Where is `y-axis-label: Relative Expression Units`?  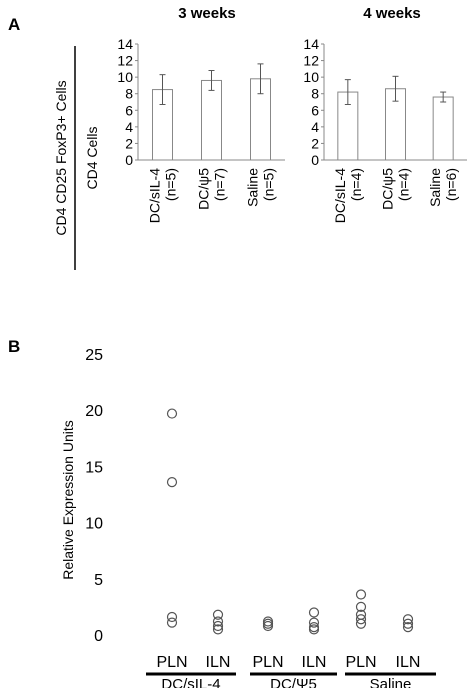
y-axis-label: Relative Expression Units is located at coordinates (68, 500).